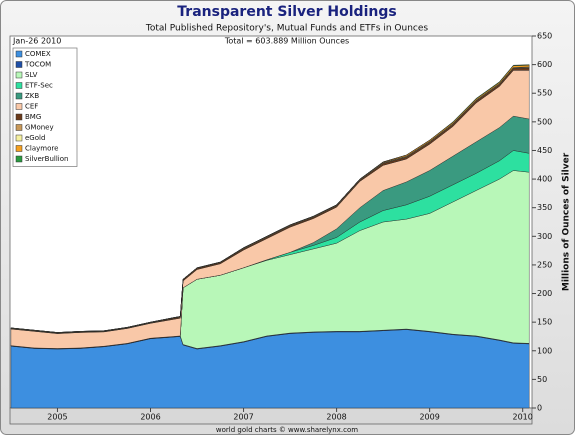 The height and width of the screenshot is (435, 575). Describe the element at coordinates (286, 41) in the screenshot. I see `total-label: Total = 603.889 Million Ounces` at that location.